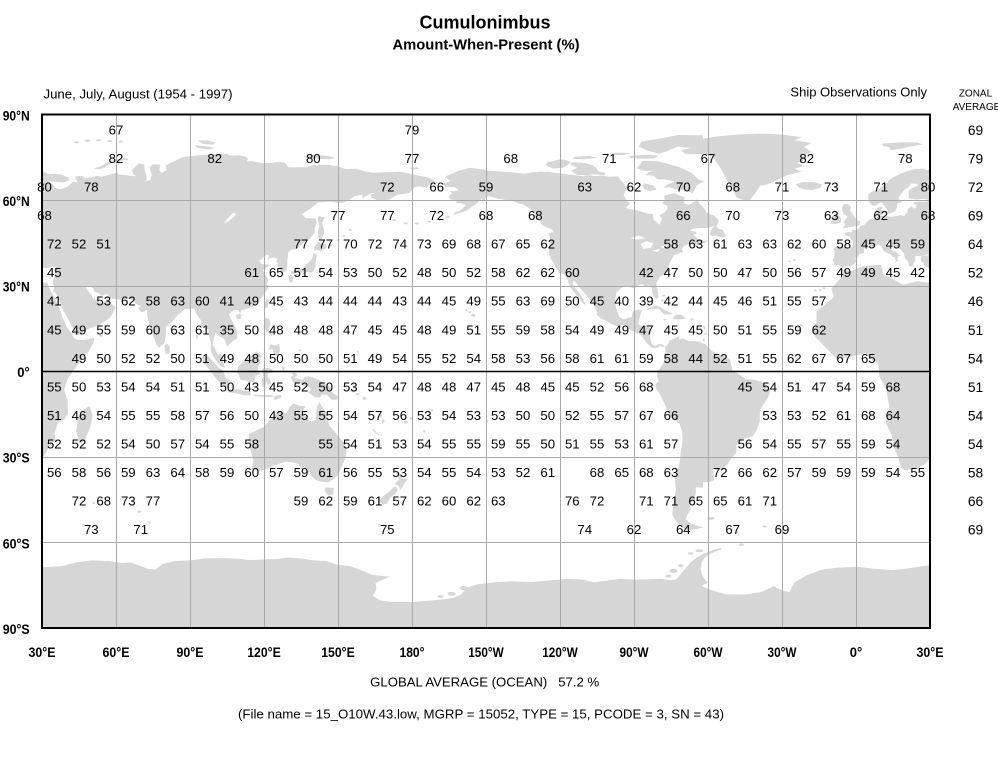  What do you see at coordinates (103, 443) in the screenshot?
I see `svg-text: 52` at bounding box center [103, 443].